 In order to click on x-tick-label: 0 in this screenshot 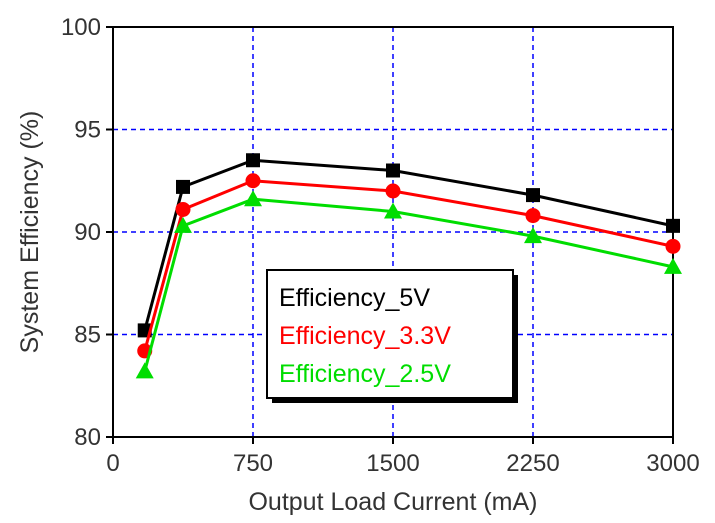, I will do `click(112, 463)`.